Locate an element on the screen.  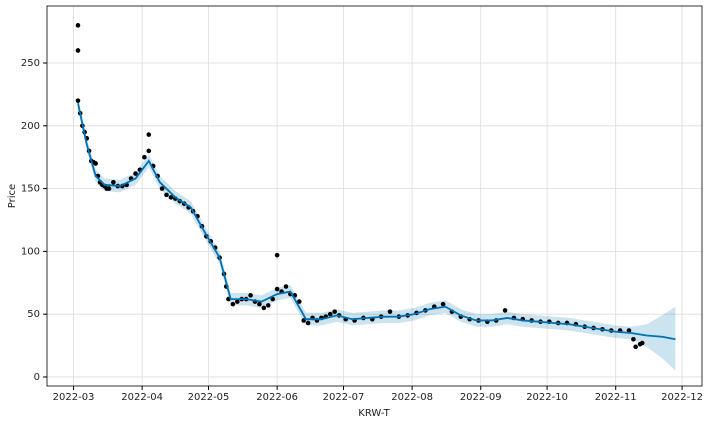
x-tick-label: 2022-08 is located at coordinates (412, 397).